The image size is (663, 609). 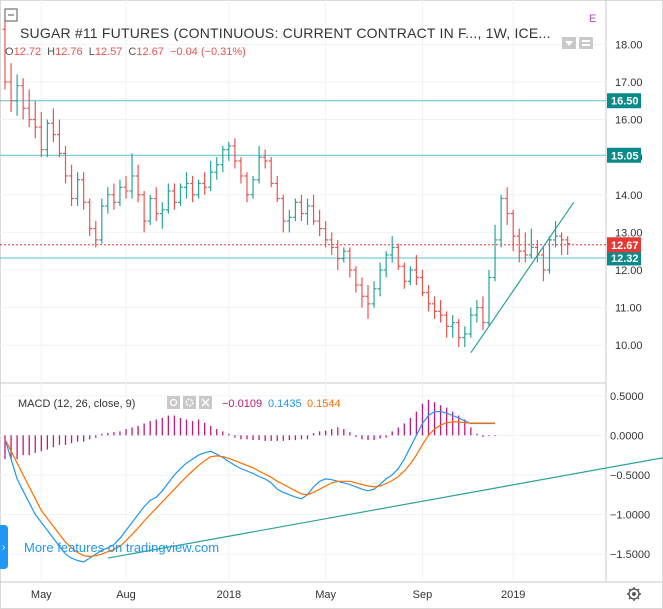 What do you see at coordinates (629, 271) in the screenshot?
I see `price-tick-label: 12.00` at bounding box center [629, 271].